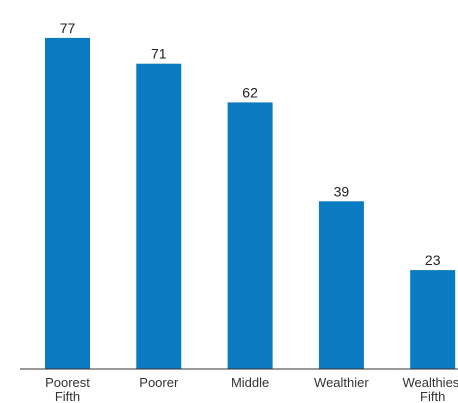 This screenshot has height=403, width=458. I want to click on x-tick-label-2: Middle, so click(250, 382).